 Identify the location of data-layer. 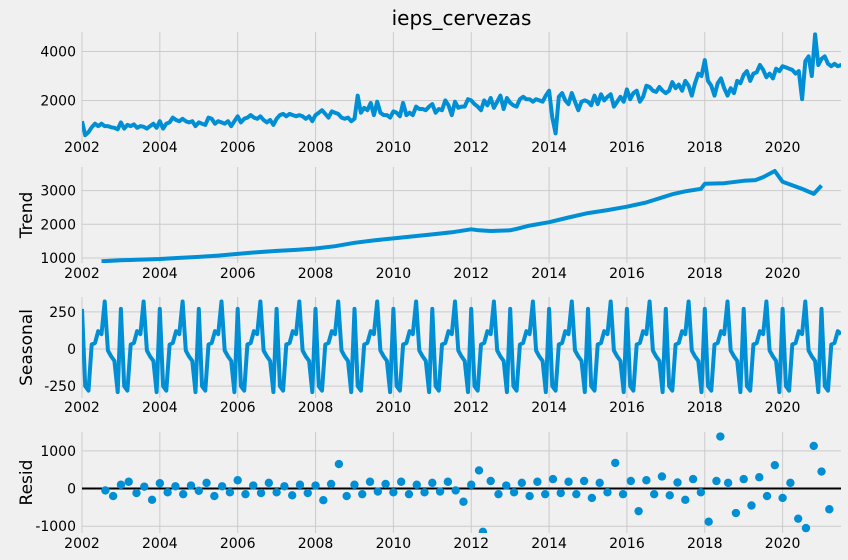
(462, 216).